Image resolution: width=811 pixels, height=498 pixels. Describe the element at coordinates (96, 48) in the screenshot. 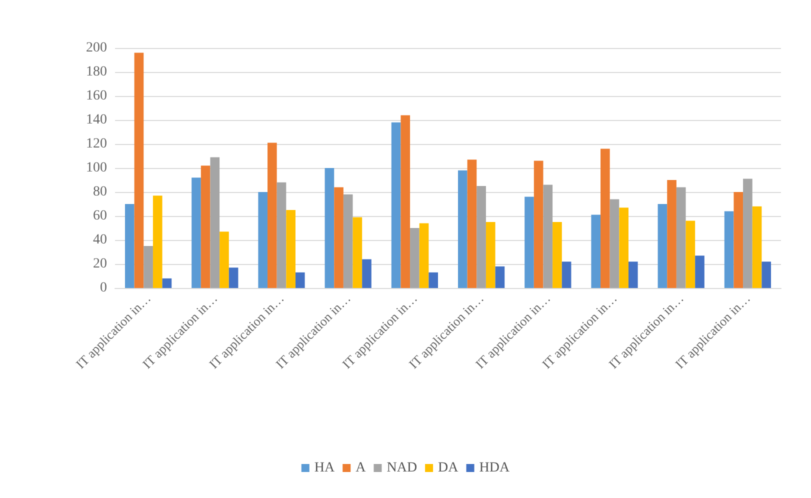

I see `y-tick-label: 200` at that location.